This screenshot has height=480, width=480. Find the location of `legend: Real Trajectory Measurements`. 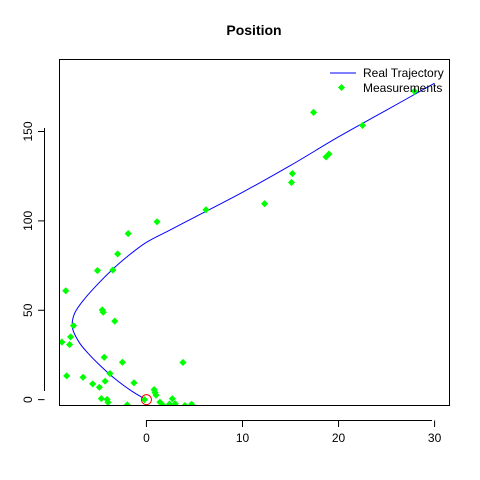

legend: Real Trajectory Measurements is located at coordinates (387, 80).